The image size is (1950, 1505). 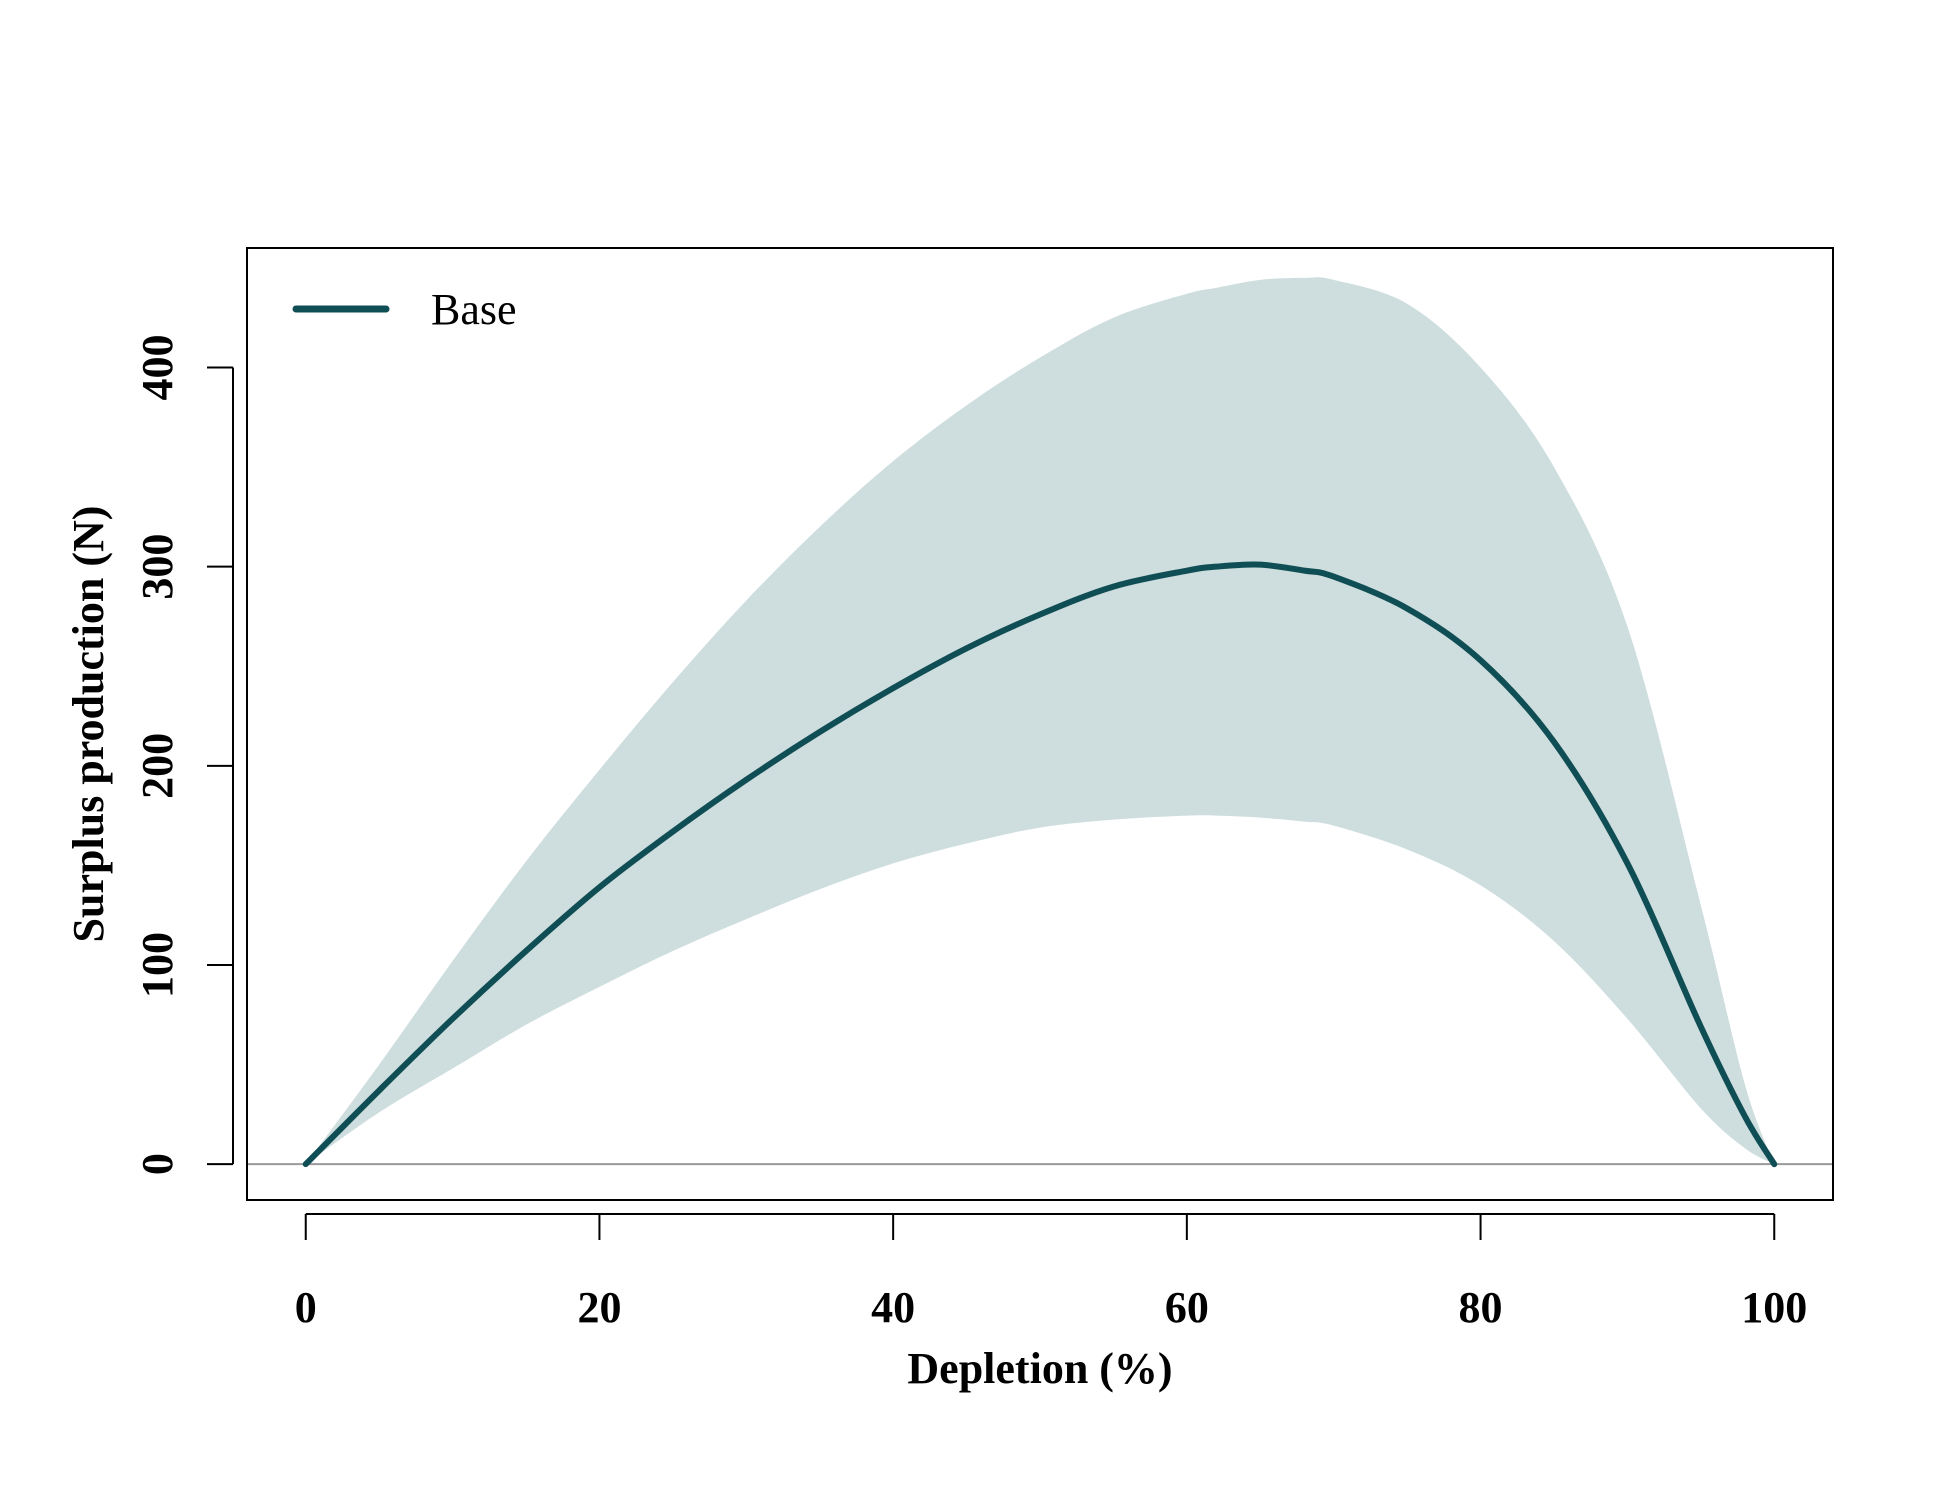 What do you see at coordinates (1481, 1307) in the screenshot?
I see `x-tick-label: 80` at bounding box center [1481, 1307].